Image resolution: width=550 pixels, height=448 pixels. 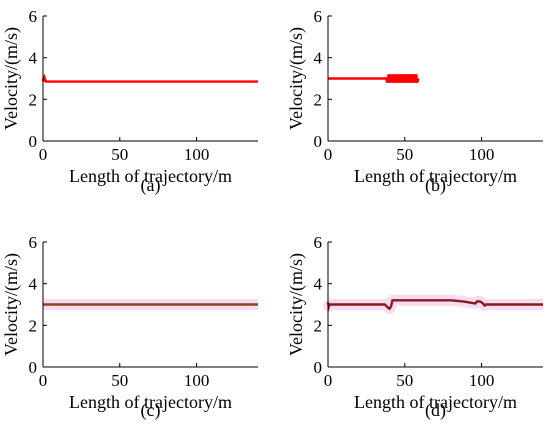 I want to click on panel-2-y-tick-label: 6, so click(x=318, y=16).